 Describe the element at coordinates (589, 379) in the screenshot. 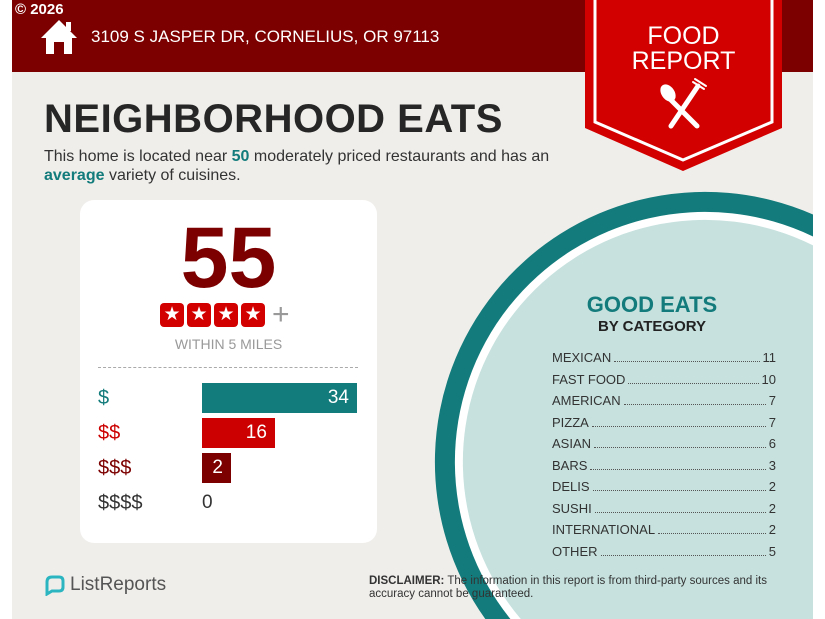

I see `category-name: FAST FOOD` at that location.